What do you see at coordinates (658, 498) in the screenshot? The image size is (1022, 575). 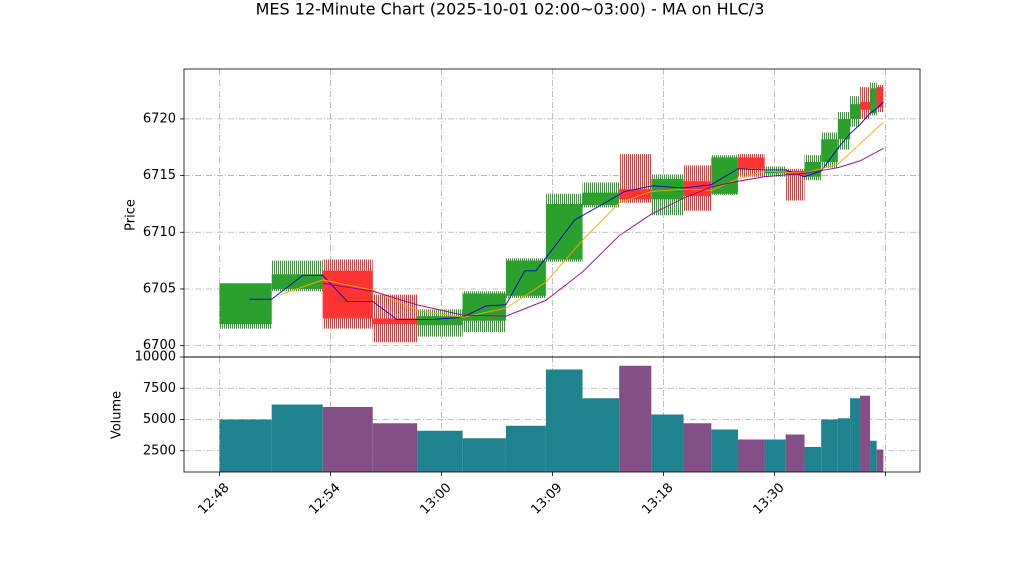 I see `x-tick-label: 13:18` at bounding box center [658, 498].